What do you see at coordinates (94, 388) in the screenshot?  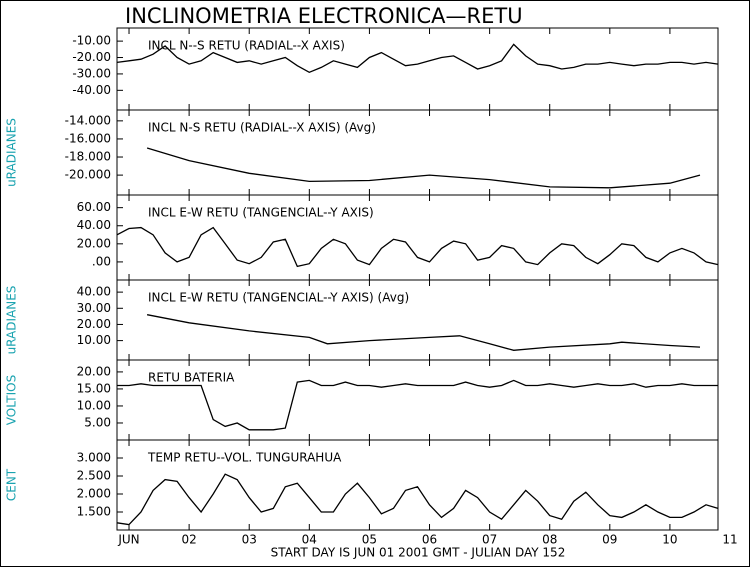 I see `y-tick-label: 15.00` at bounding box center [94, 388].